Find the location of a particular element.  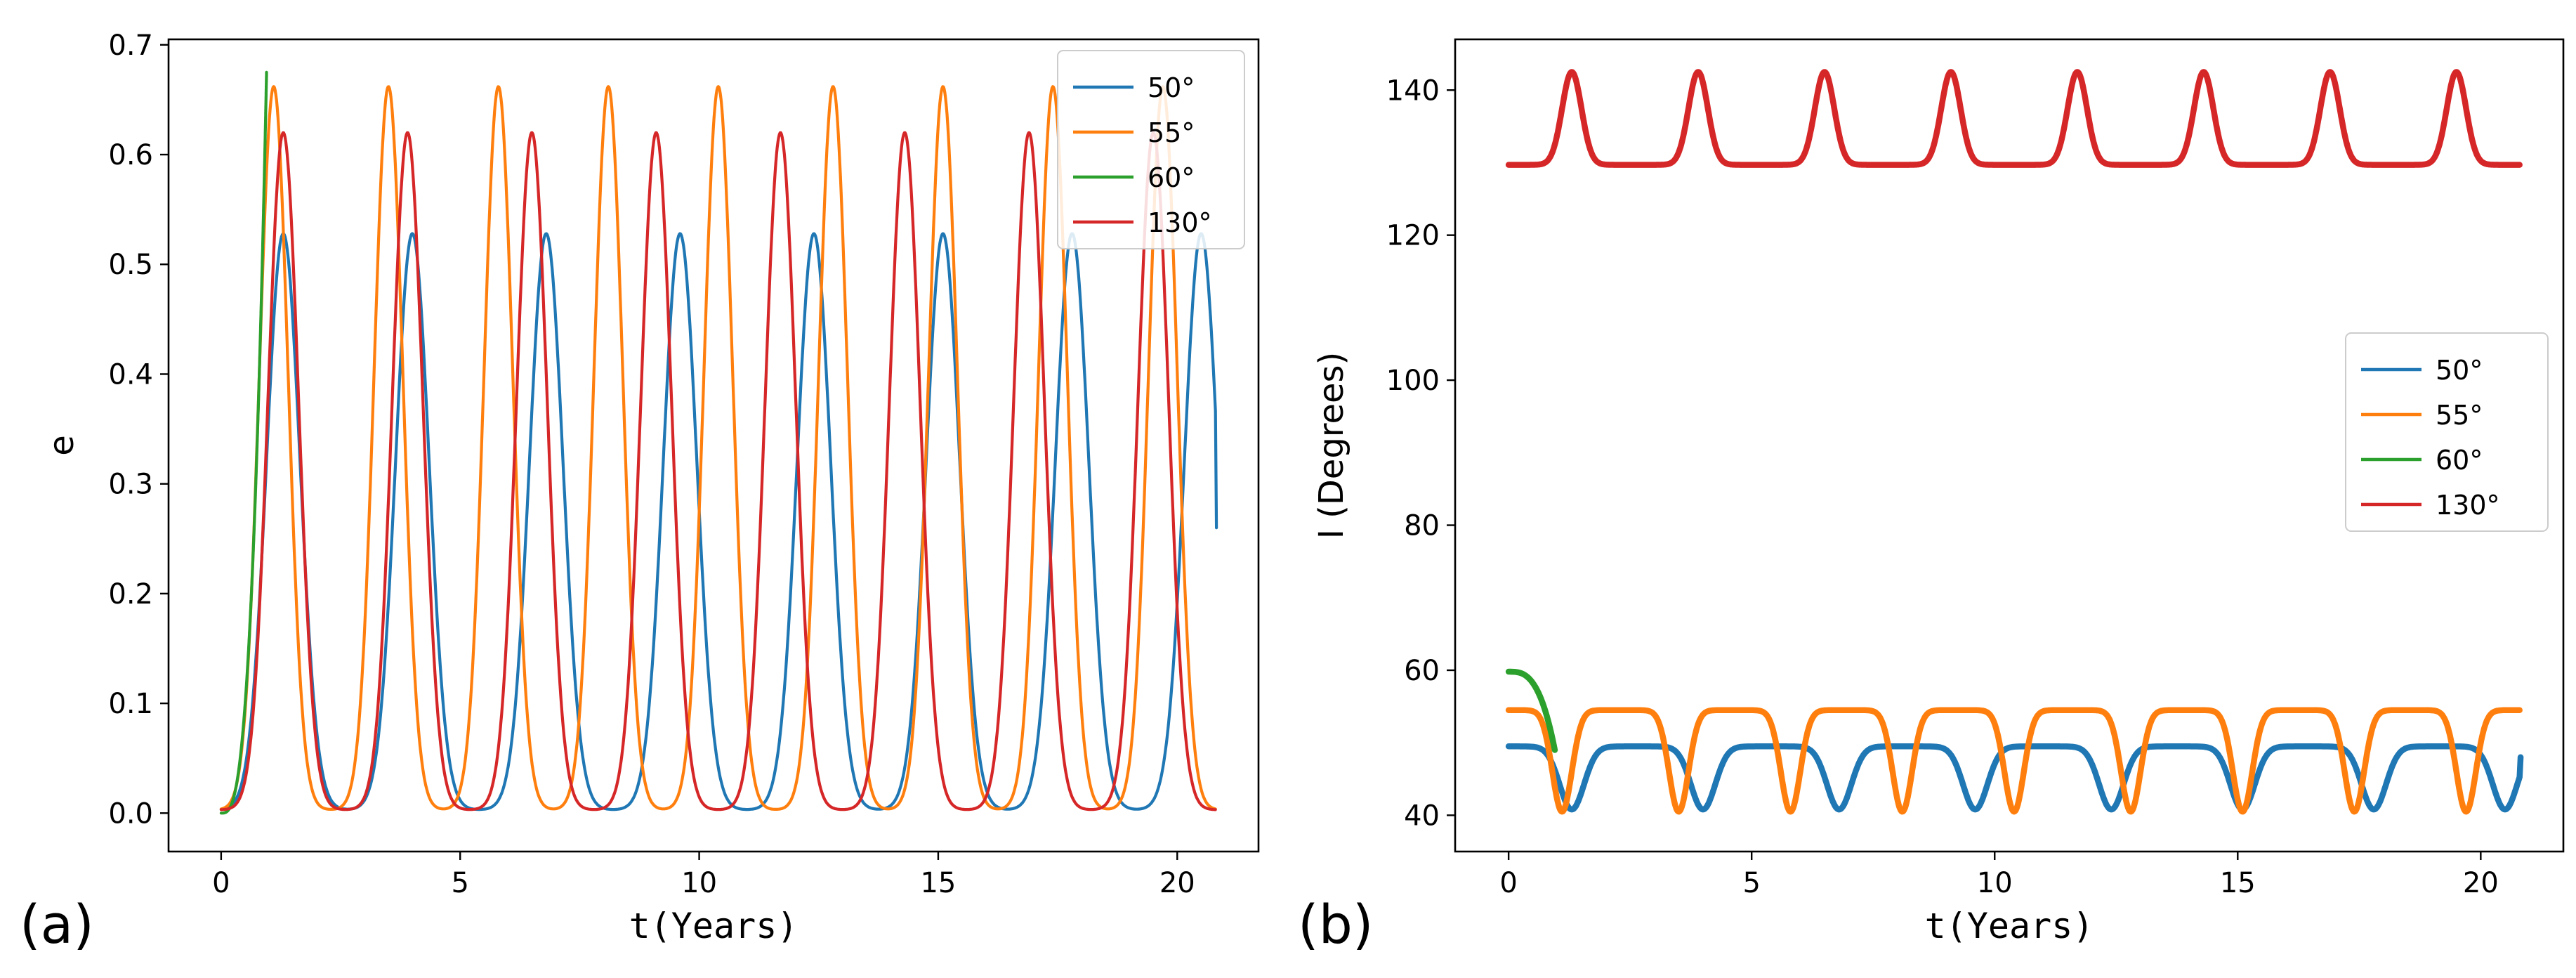

chart-b-x-axis: 0 5 10 15 20 is located at coordinates (1999, 875).